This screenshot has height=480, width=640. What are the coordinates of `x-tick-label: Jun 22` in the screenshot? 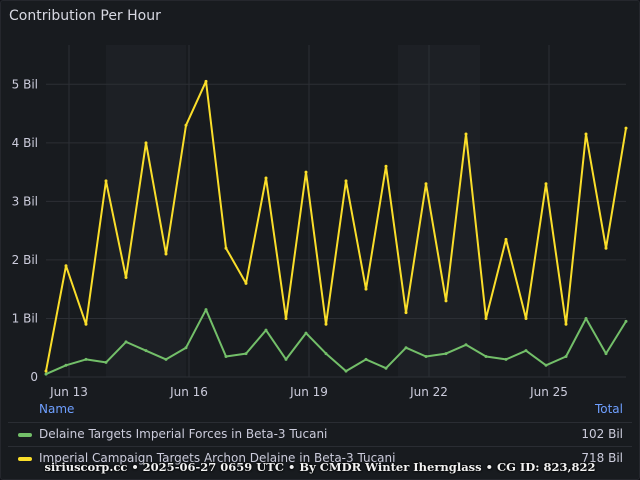 It's located at (428, 392).